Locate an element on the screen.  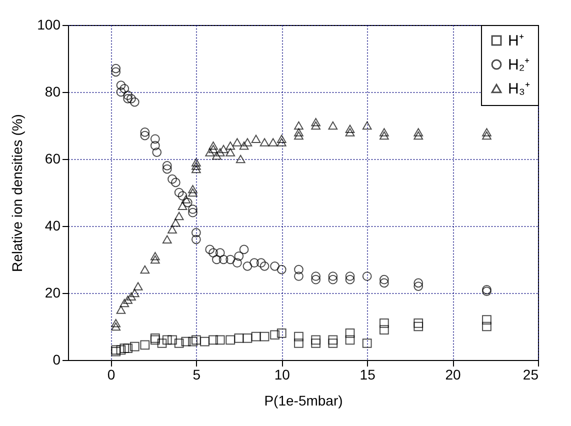
y-tick-label: 0 is located at coordinates (56, 360).